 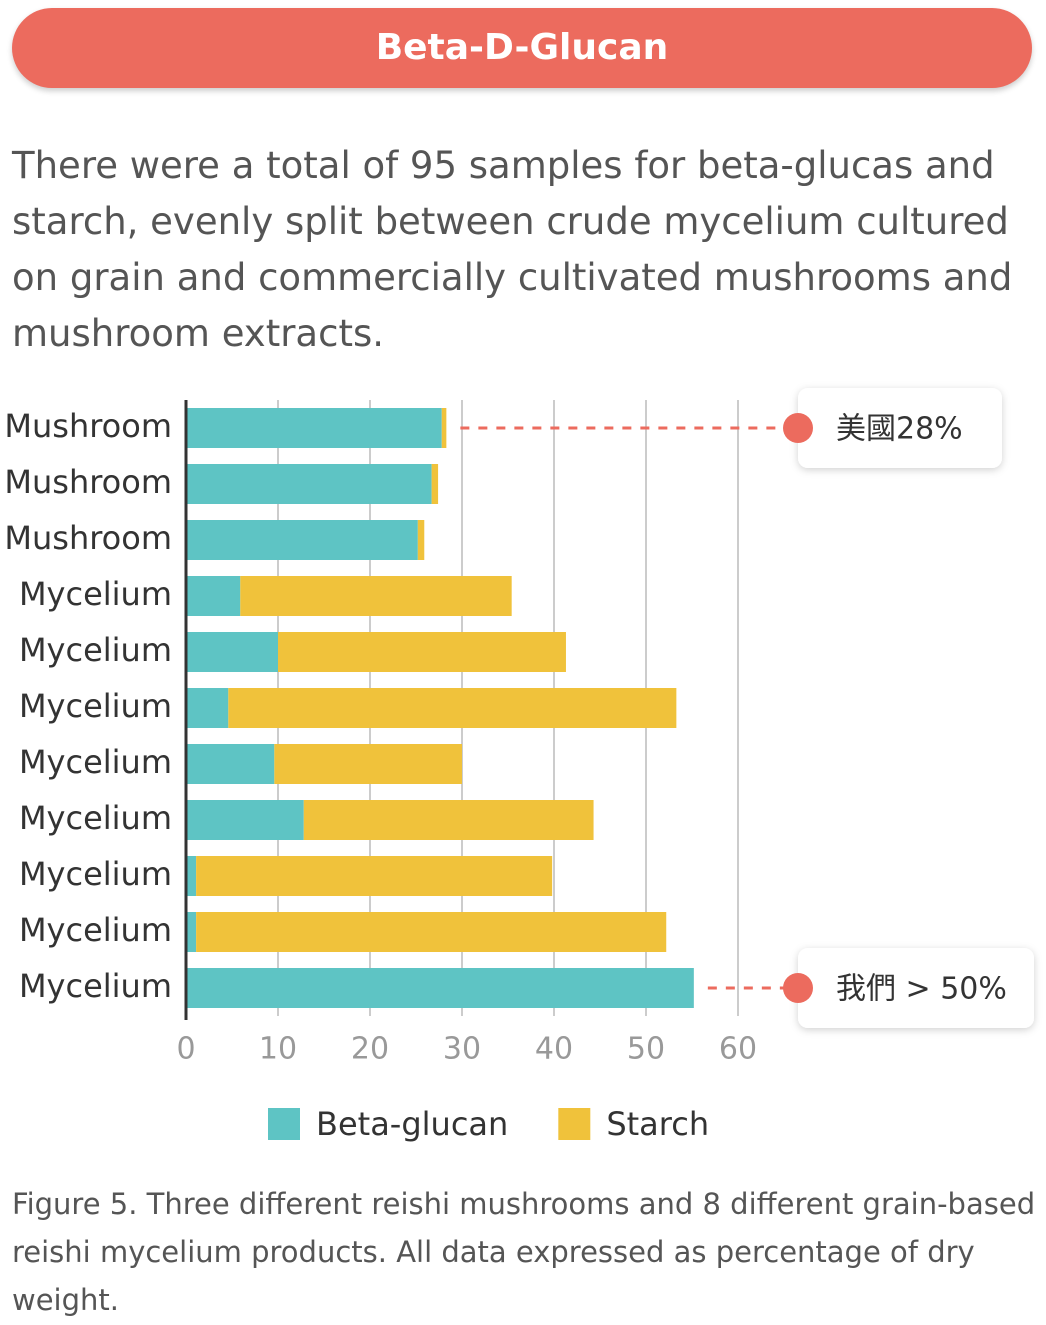 What do you see at coordinates (412, 1124) in the screenshot?
I see `legend-label: Beta-glucan` at bounding box center [412, 1124].